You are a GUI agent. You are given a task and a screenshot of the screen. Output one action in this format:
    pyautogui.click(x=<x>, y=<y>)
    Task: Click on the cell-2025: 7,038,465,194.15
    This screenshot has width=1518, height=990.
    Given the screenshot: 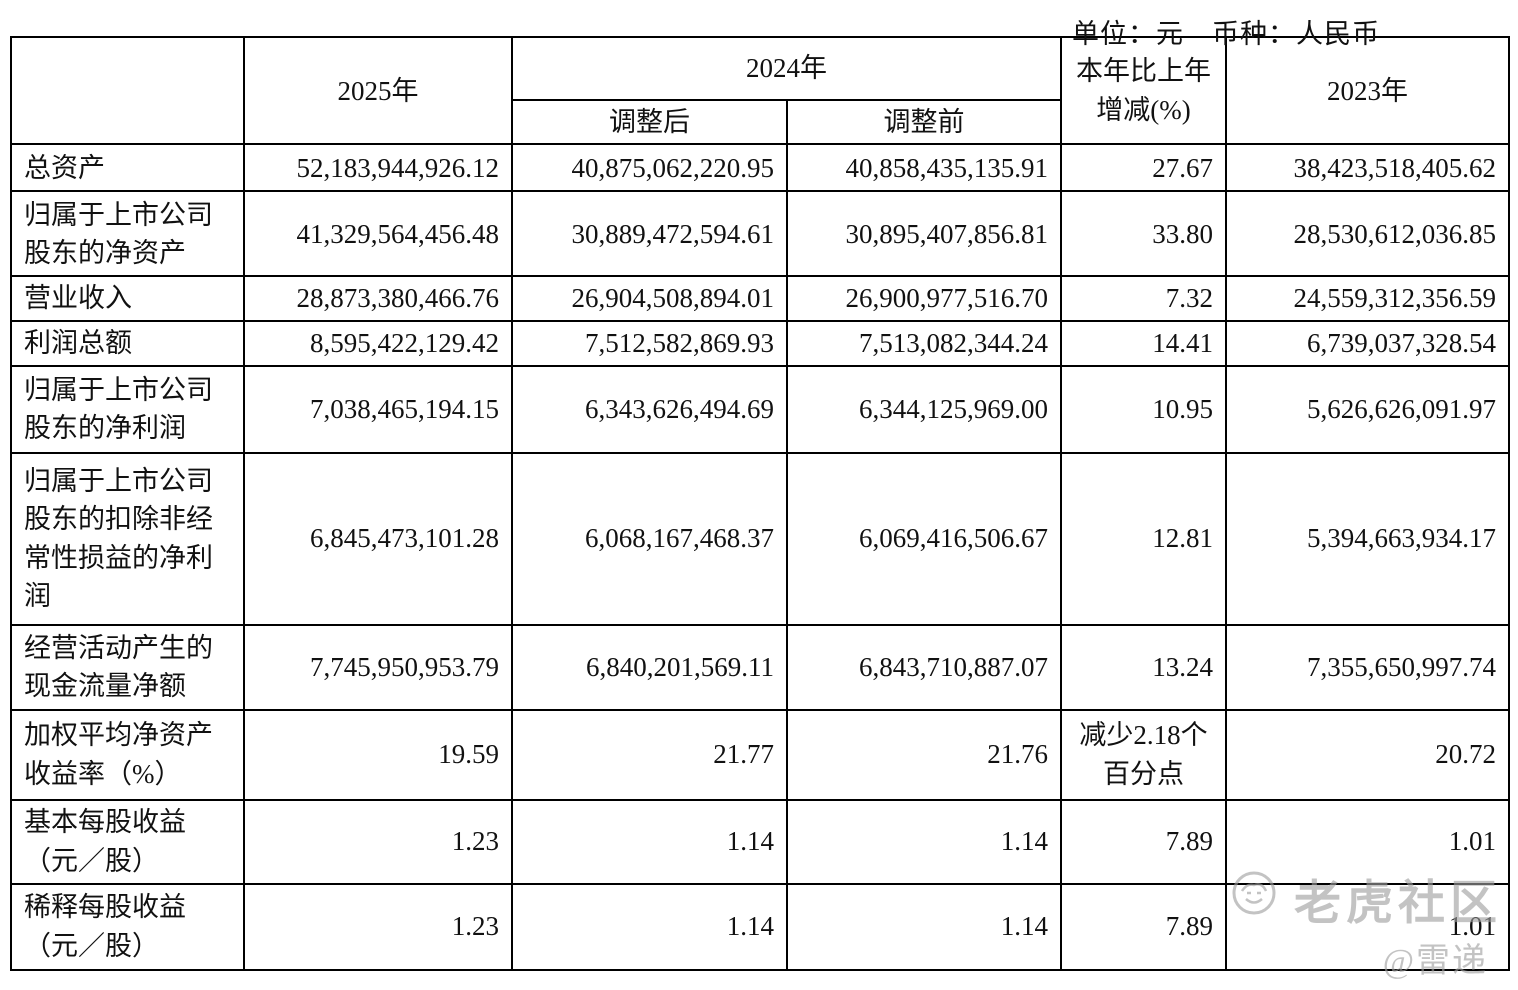 What is the action you would take?
    pyautogui.click(x=378, y=409)
    